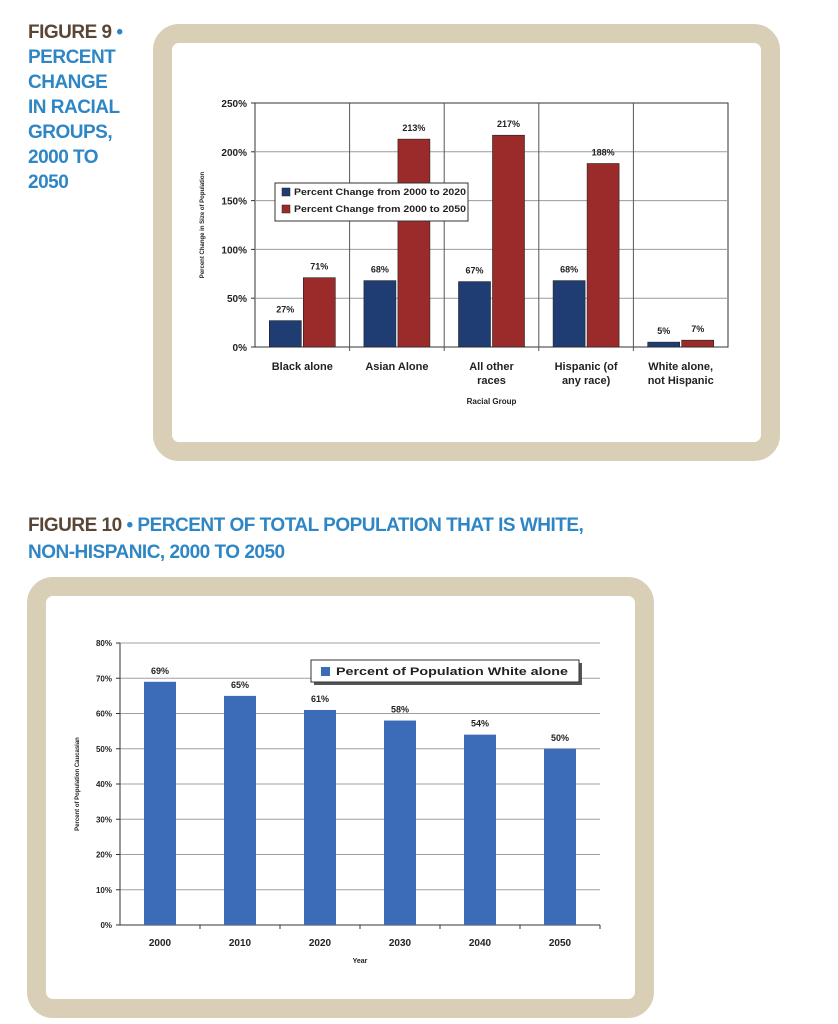 The height and width of the screenshot is (1024, 838). I want to click on data-label: 54%, so click(480, 724).